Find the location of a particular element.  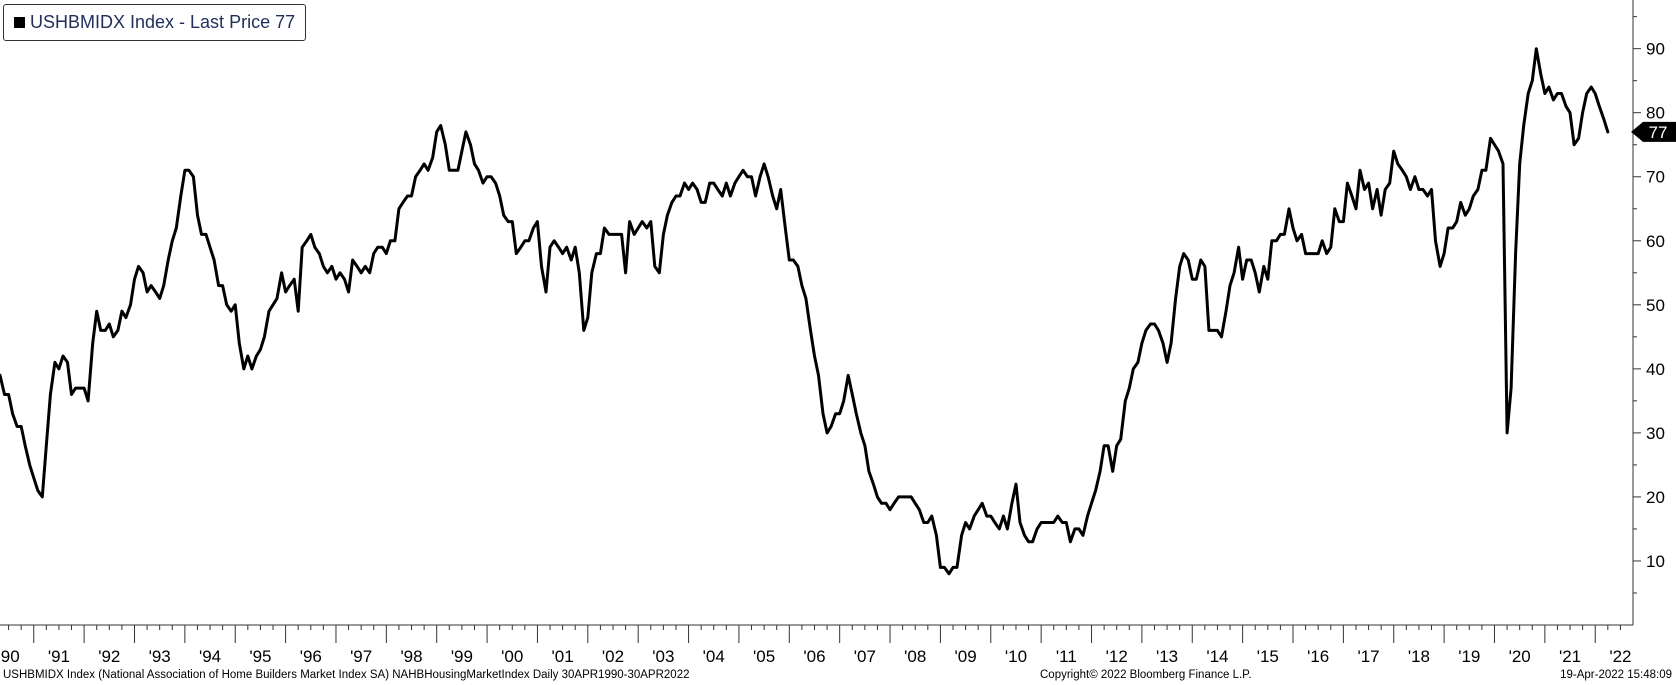

x-tick-label: '16 is located at coordinates (1318, 656).